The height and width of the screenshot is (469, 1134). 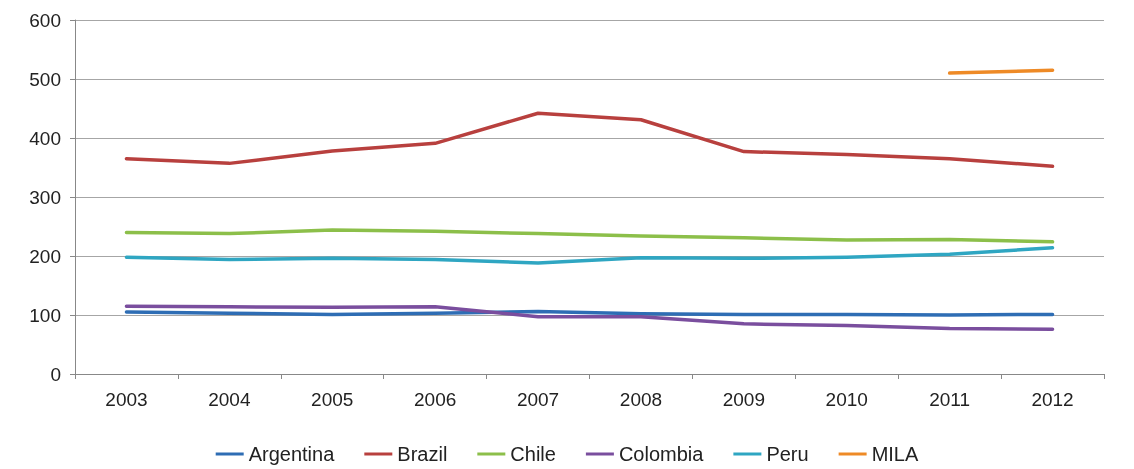 I want to click on legend-label: Argentina, so click(x=292, y=454).